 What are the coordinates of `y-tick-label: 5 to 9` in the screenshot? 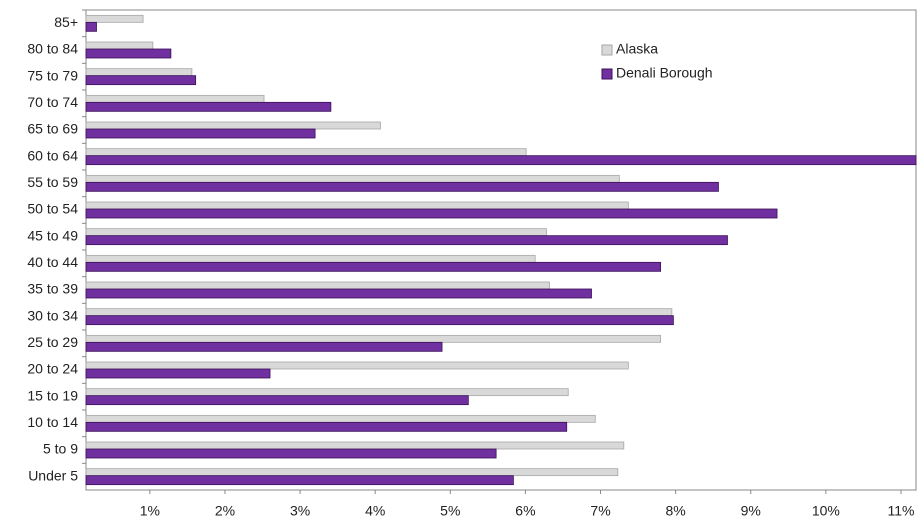 It's located at (60, 449).